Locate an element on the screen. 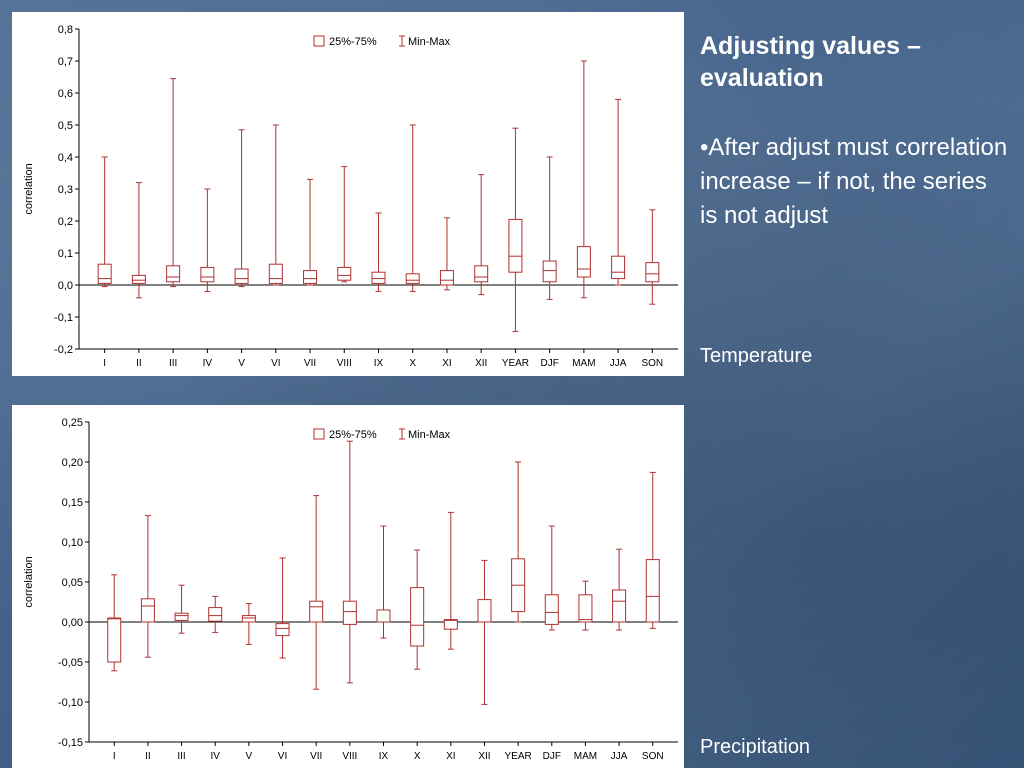 Image resolution: width=1024 pixels, height=768 pixels. temp-legend-box-label: 25%-75% is located at coordinates (353, 42).